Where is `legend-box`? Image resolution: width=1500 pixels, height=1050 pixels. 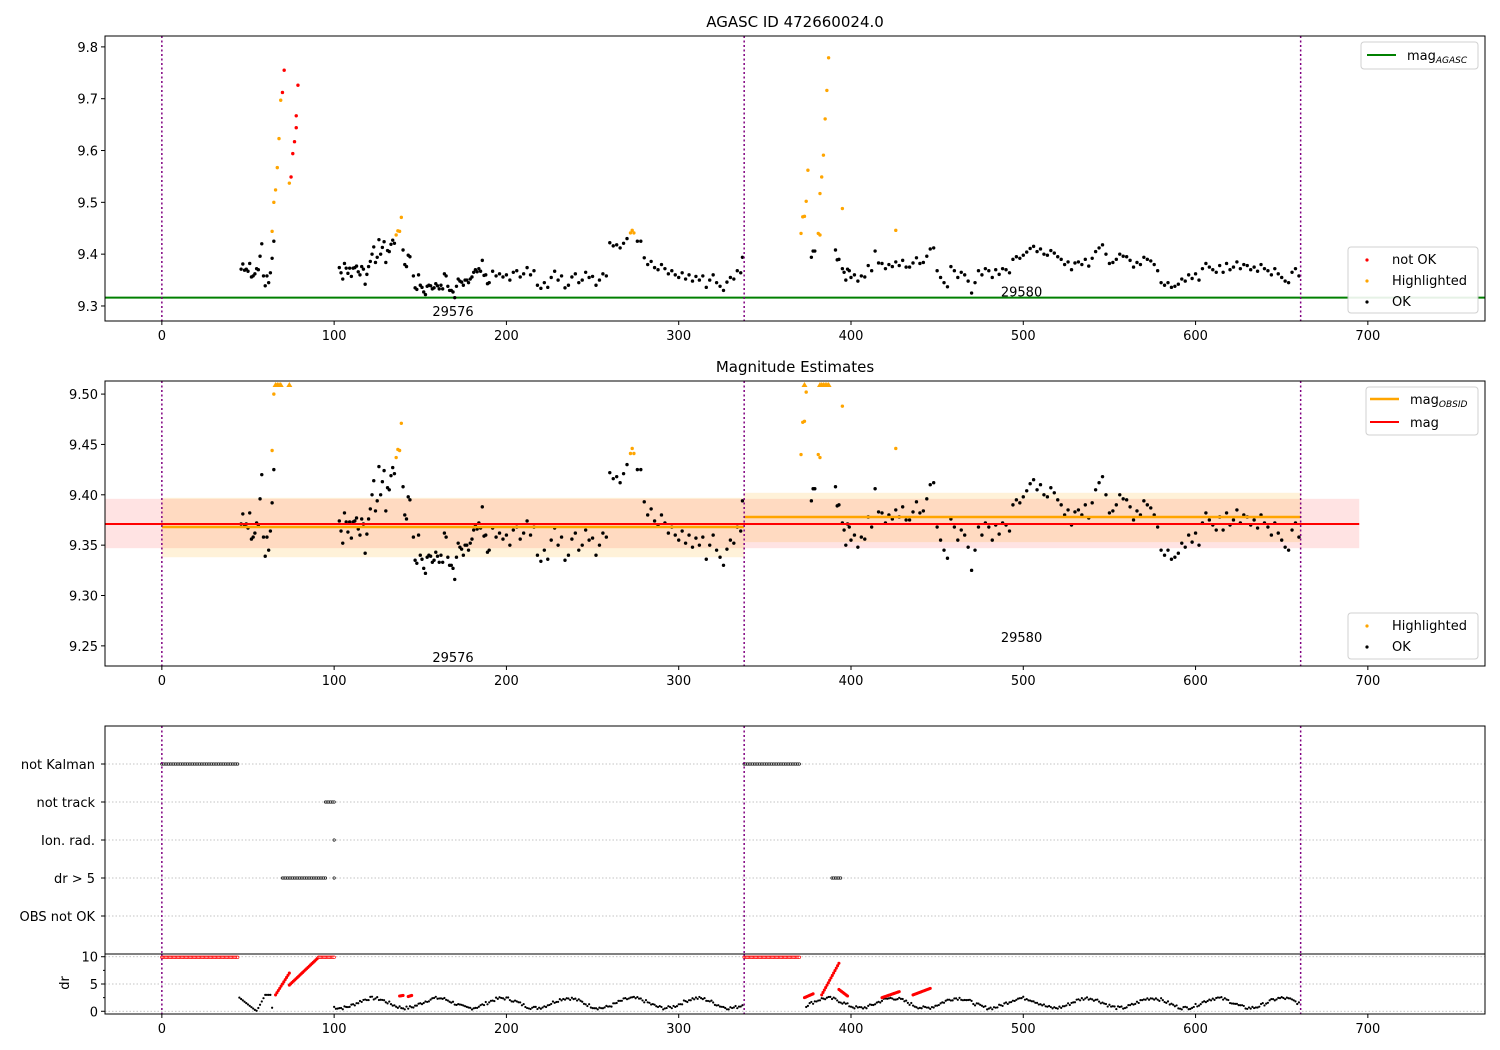 legend-box is located at coordinates (1419, 55).